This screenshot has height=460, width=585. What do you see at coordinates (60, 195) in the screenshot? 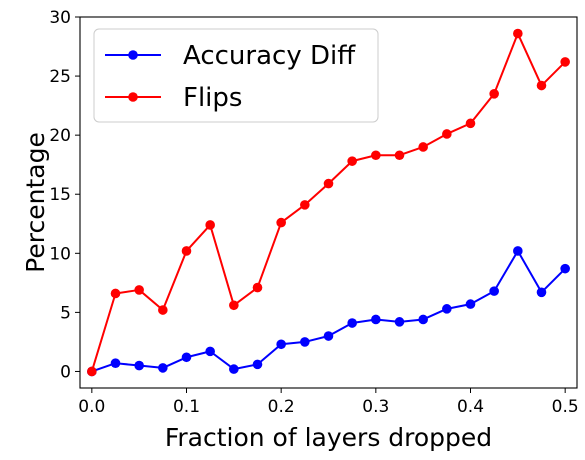
I see `y-tick-label: 15` at bounding box center [60, 195].